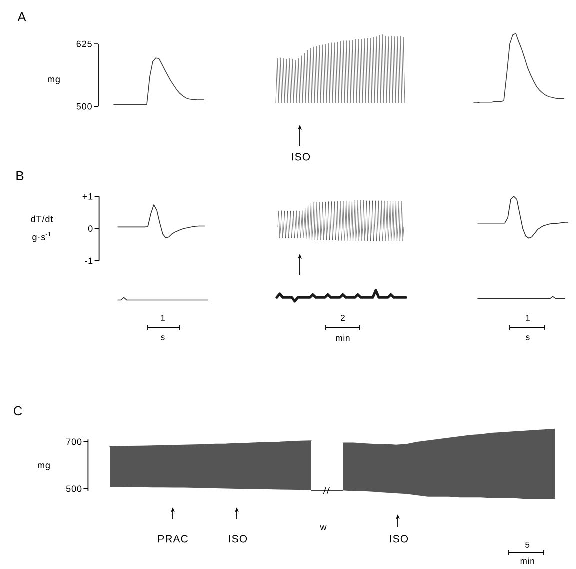 The width and height of the screenshot is (576, 569). Describe the element at coordinates (87, 197) in the screenshot. I see `y-tick-label: +1` at that location.